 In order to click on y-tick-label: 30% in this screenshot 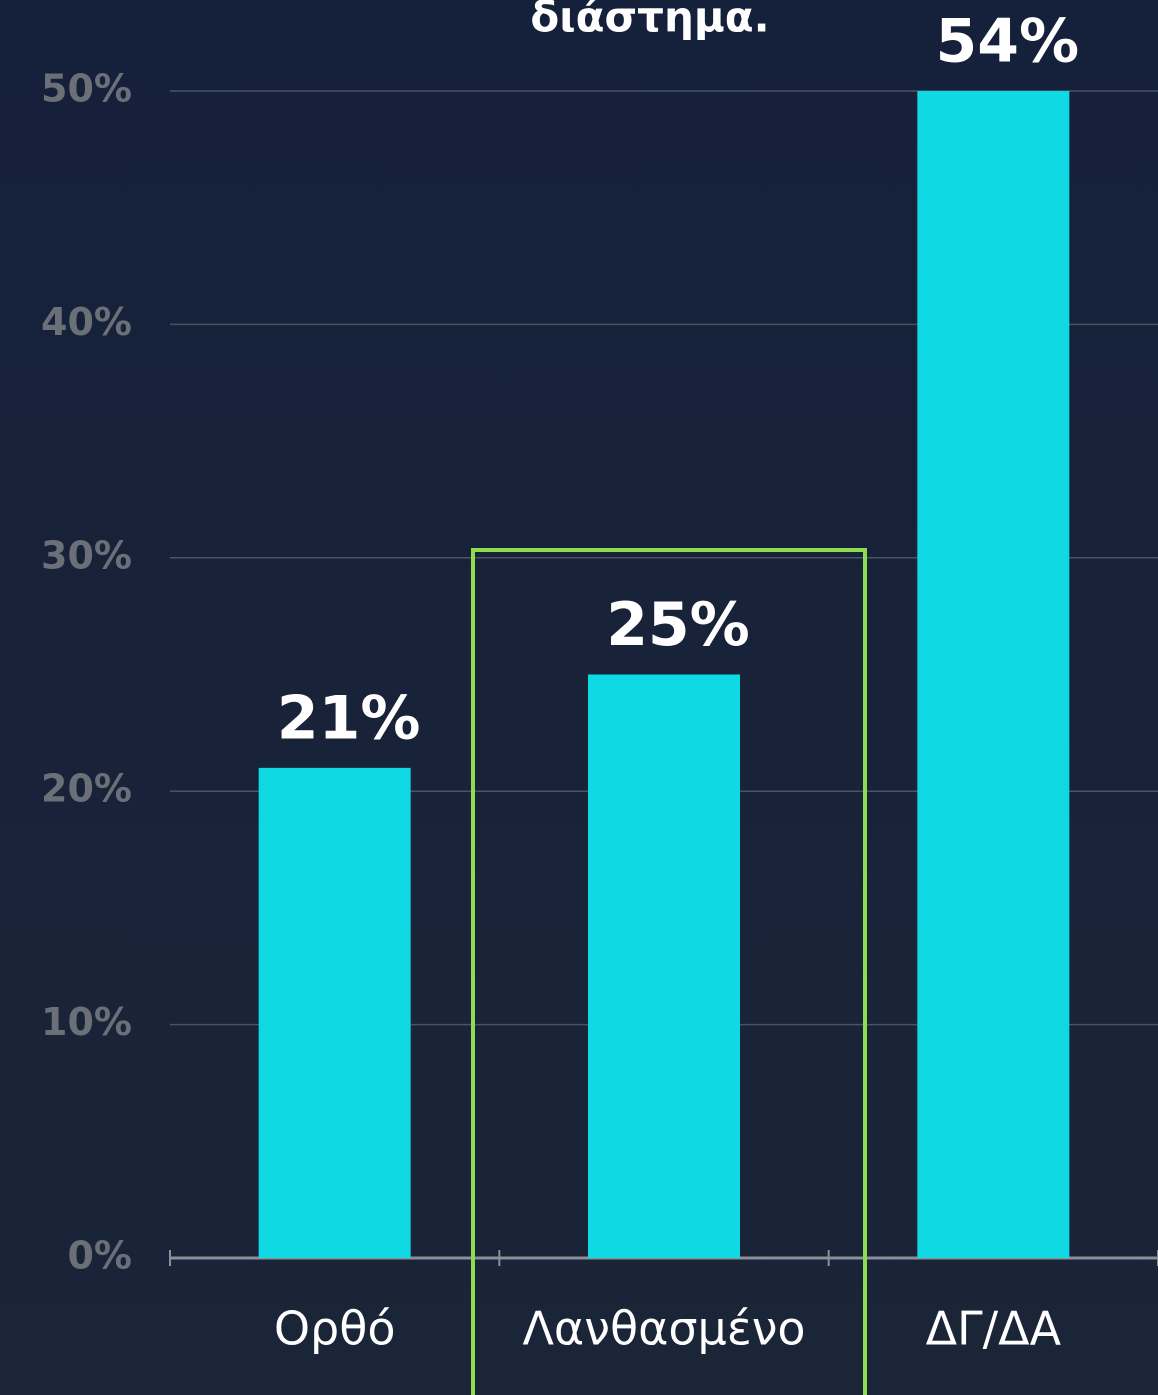, I will do `click(86, 555)`.